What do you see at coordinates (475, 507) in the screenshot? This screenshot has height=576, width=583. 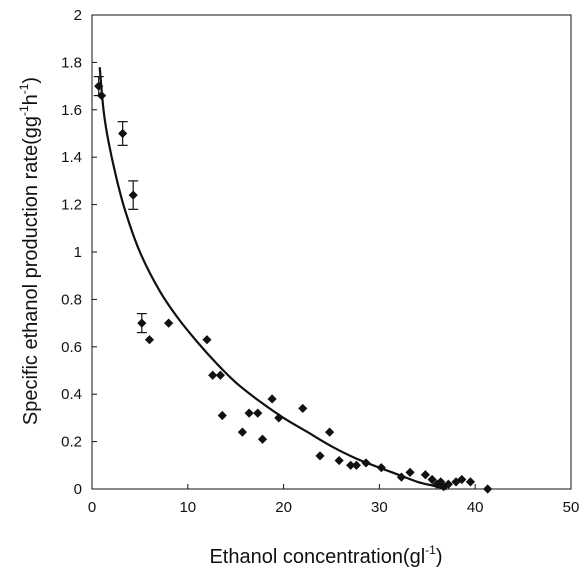 I see `x-tick-label: 40` at bounding box center [475, 507].